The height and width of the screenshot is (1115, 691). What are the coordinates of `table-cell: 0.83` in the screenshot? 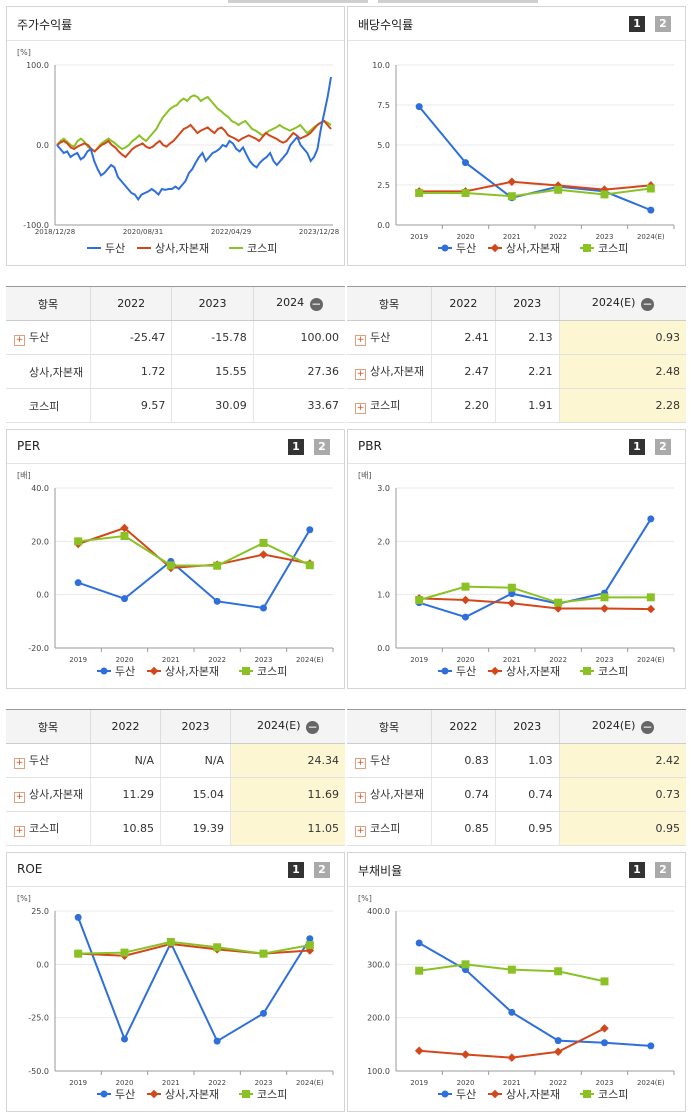 It's located at (463, 760).